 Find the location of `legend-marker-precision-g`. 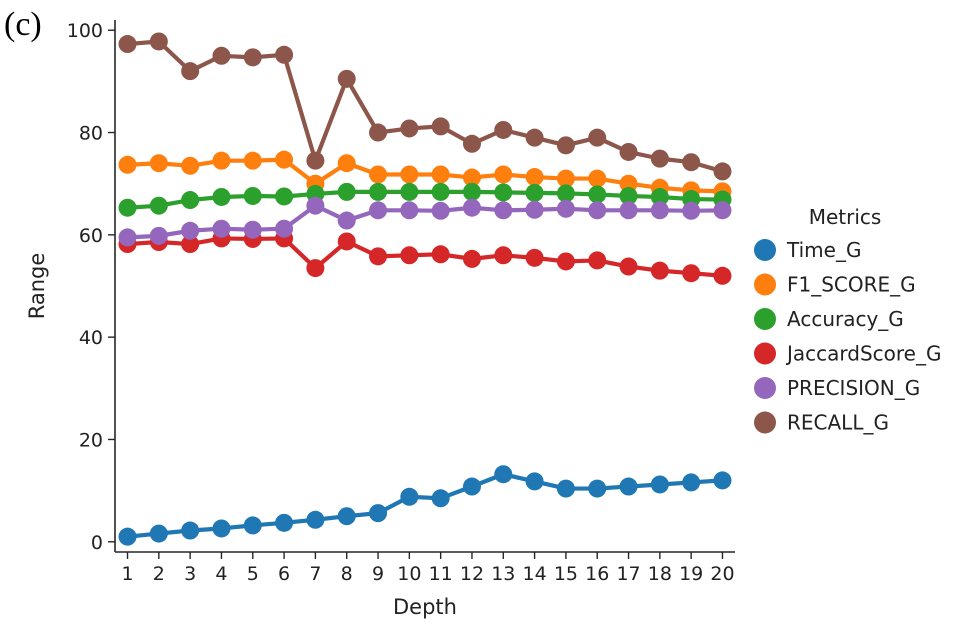

legend-marker-precision-g is located at coordinates (765, 388).